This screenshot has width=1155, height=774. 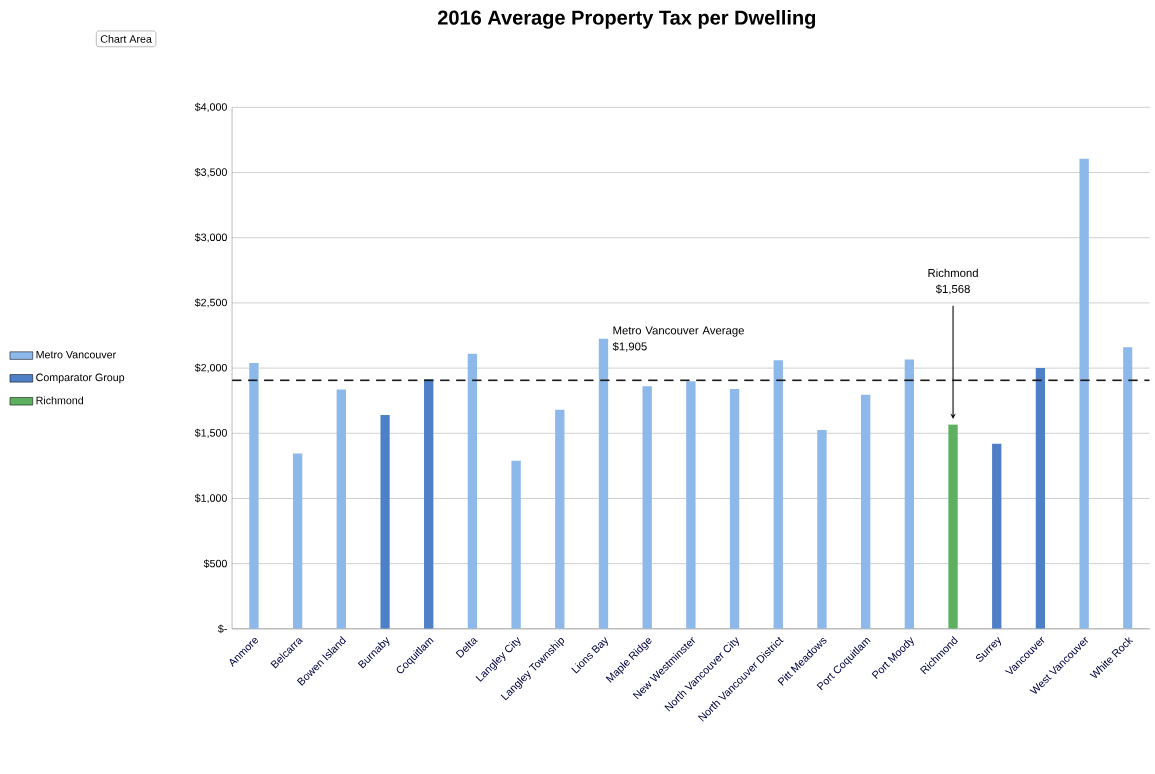 What do you see at coordinates (126, 39) in the screenshot?
I see `text: Chart Area` at bounding box center [126, 39].